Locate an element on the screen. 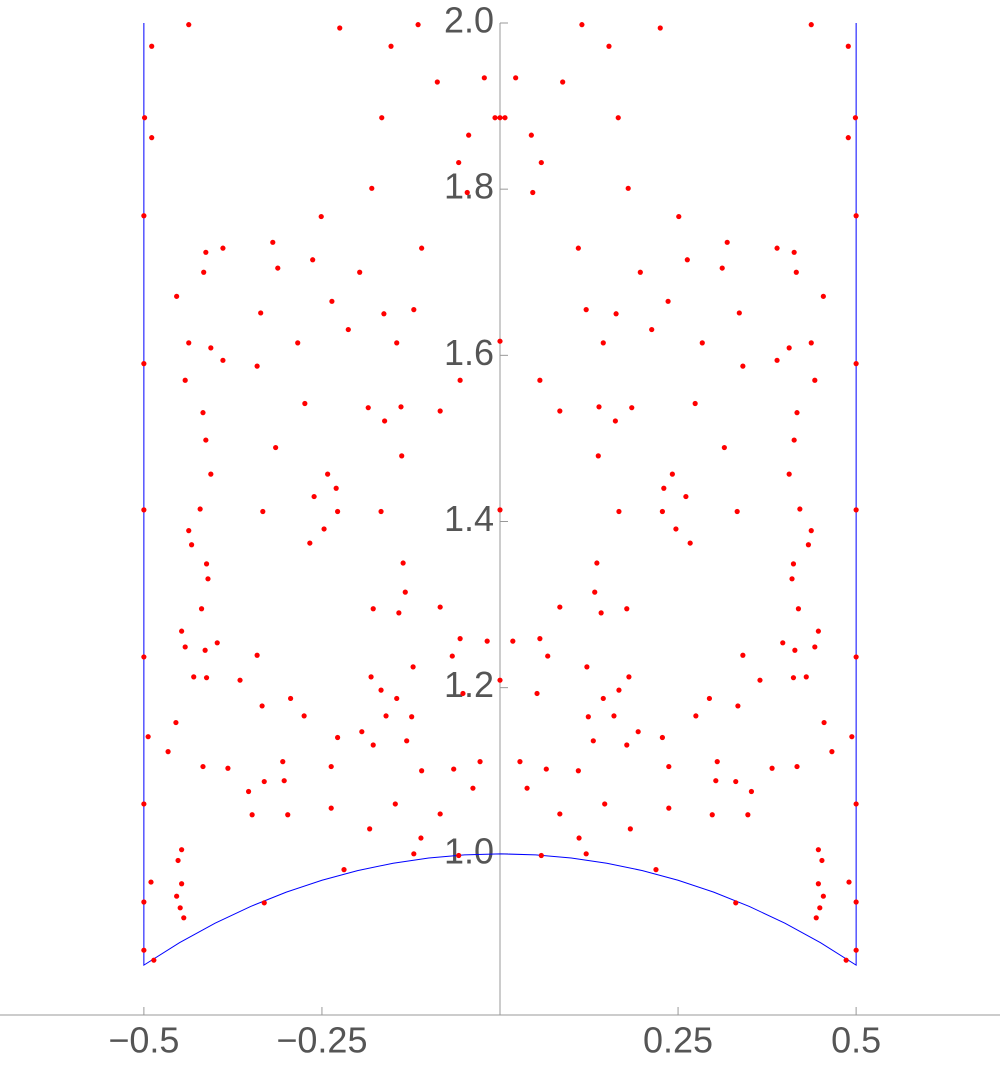 The height and width of the screenshot is (1065, 1000). y-tick-label: 1.4 is located at coordinates (469, 518).